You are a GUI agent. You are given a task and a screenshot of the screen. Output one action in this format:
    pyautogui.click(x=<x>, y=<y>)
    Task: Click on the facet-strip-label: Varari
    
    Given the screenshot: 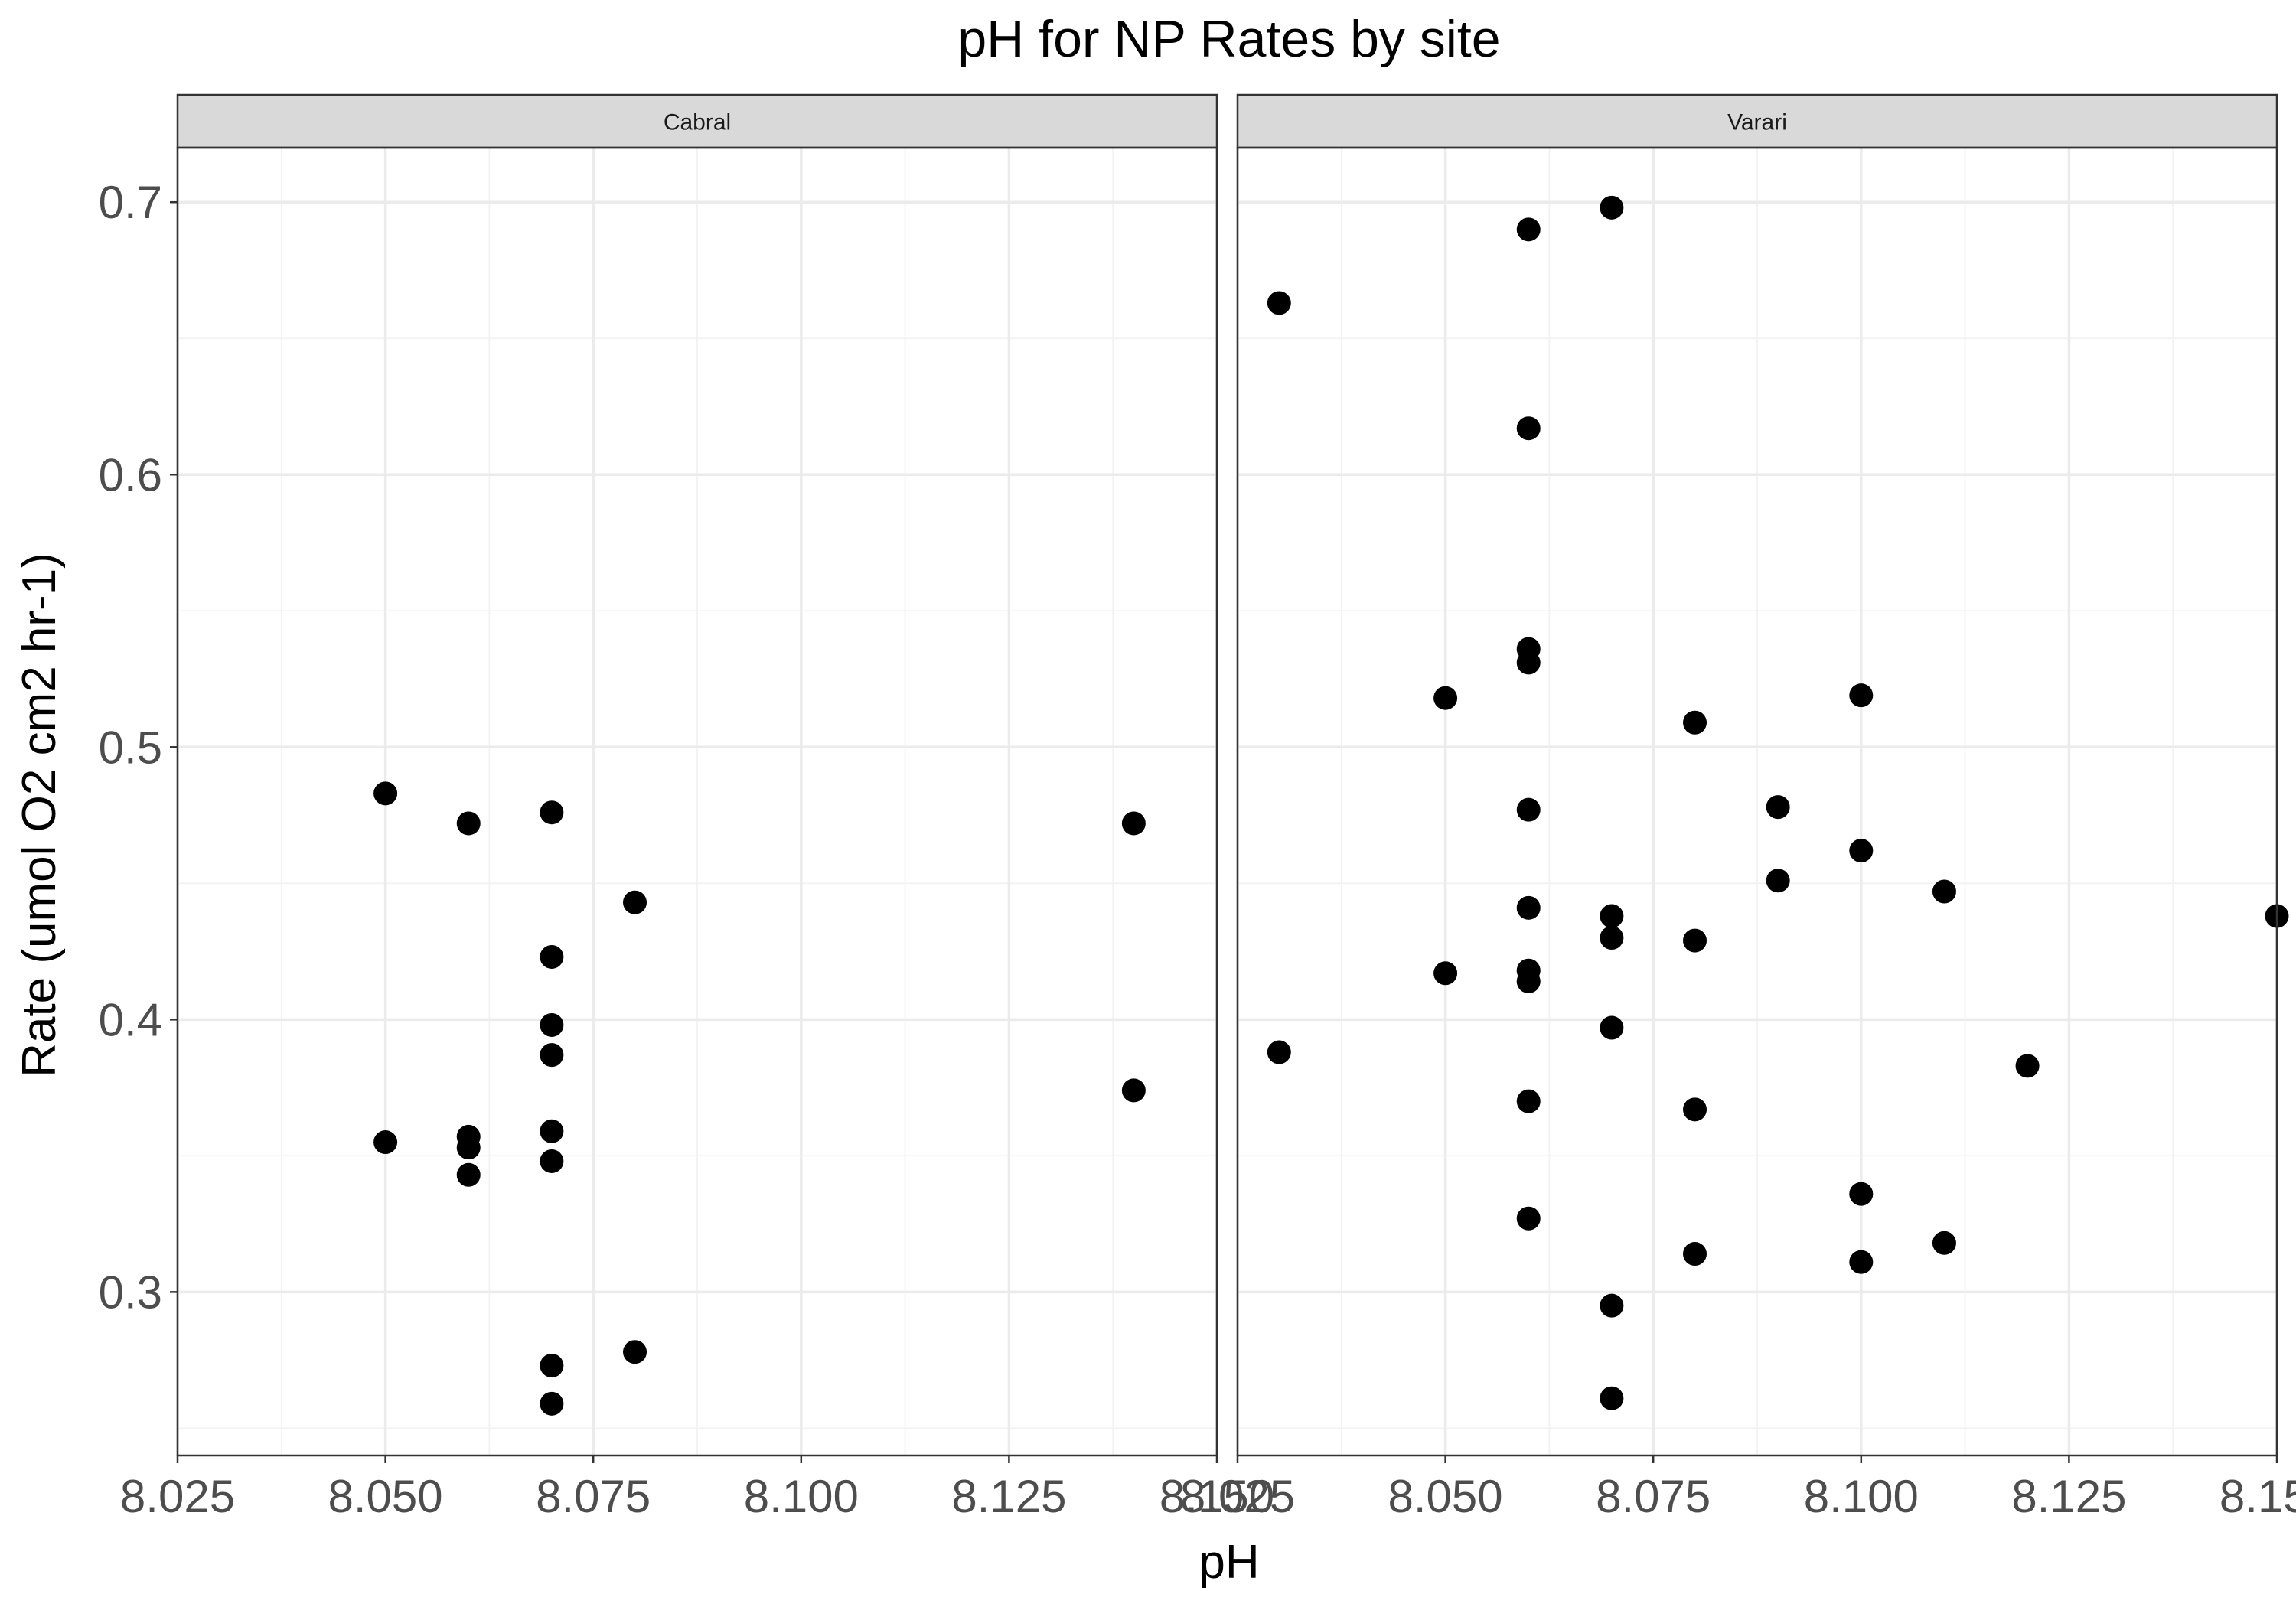 What is the action you would take?
    pyautogui.click(x=1757, y=122)
    